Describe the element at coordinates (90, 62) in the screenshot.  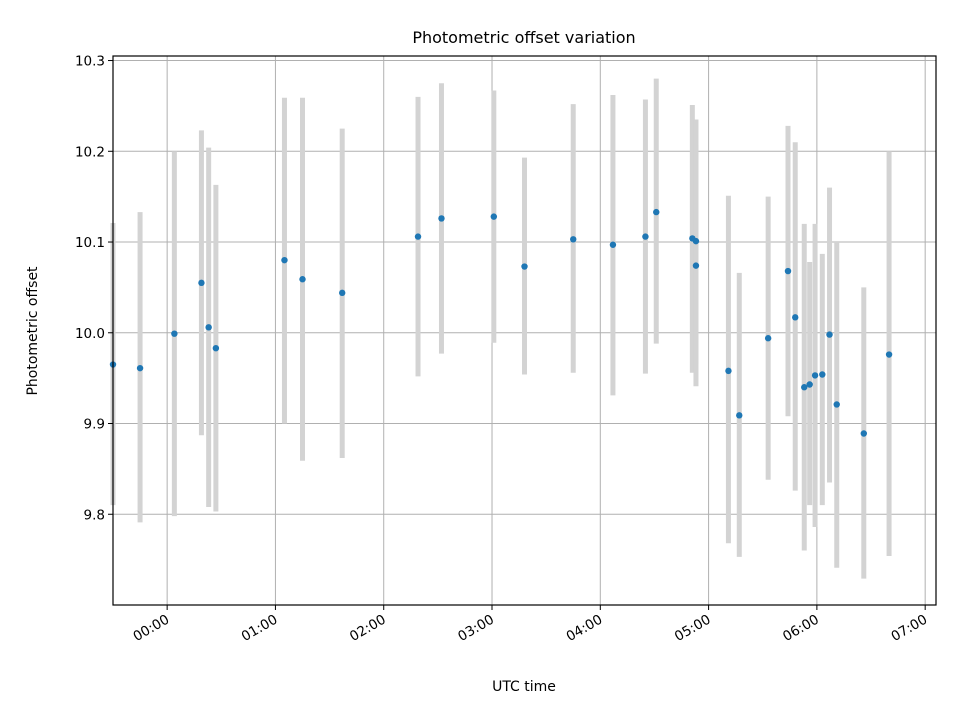
I see `y-tick-label: 10.3` at that location.